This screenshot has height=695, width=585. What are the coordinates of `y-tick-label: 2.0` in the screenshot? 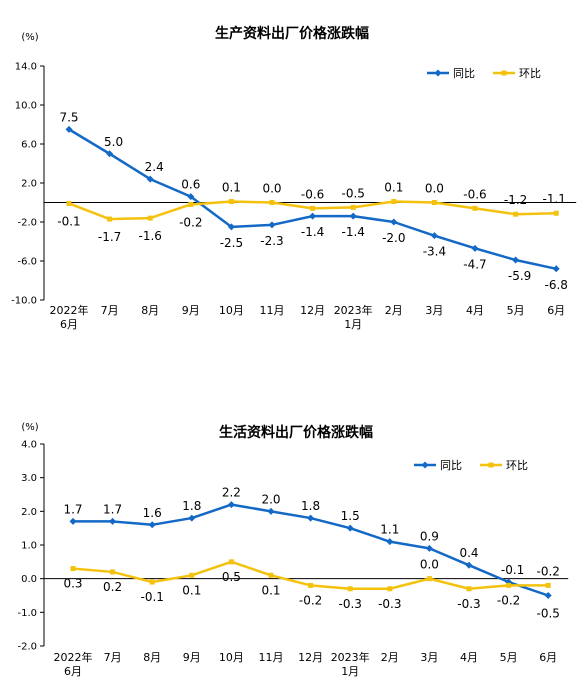 It's located at (29, 184).